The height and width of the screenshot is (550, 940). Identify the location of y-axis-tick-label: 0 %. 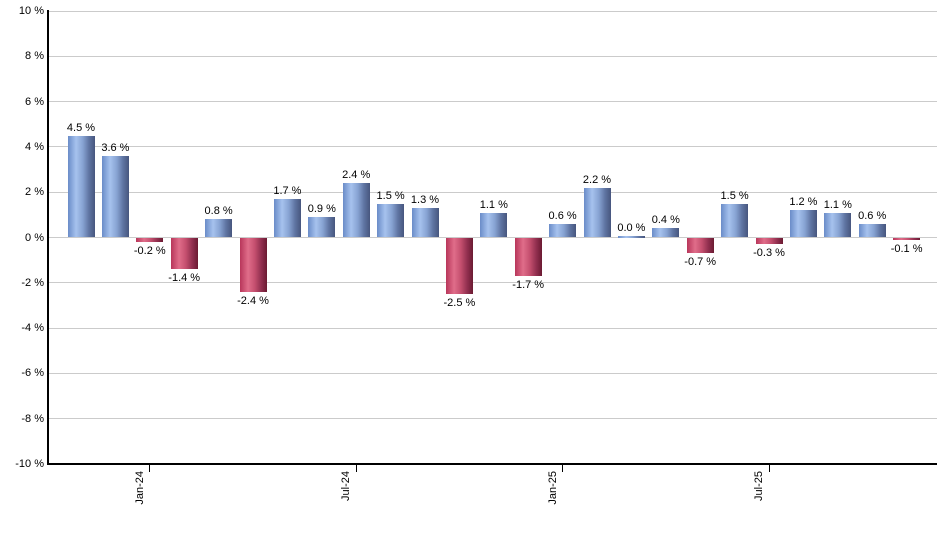
(34, 237).